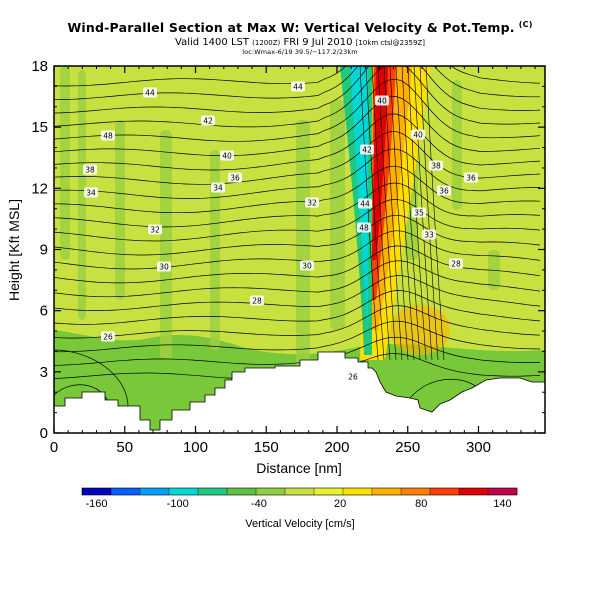 This screenshot has width=600, height=600. What do you see at coordinates (300, 52) in the screenshot?
I see `chart-location: loc:Wmax-6/19 39.5/−117.2/23km` at bounding box center [300, 52].